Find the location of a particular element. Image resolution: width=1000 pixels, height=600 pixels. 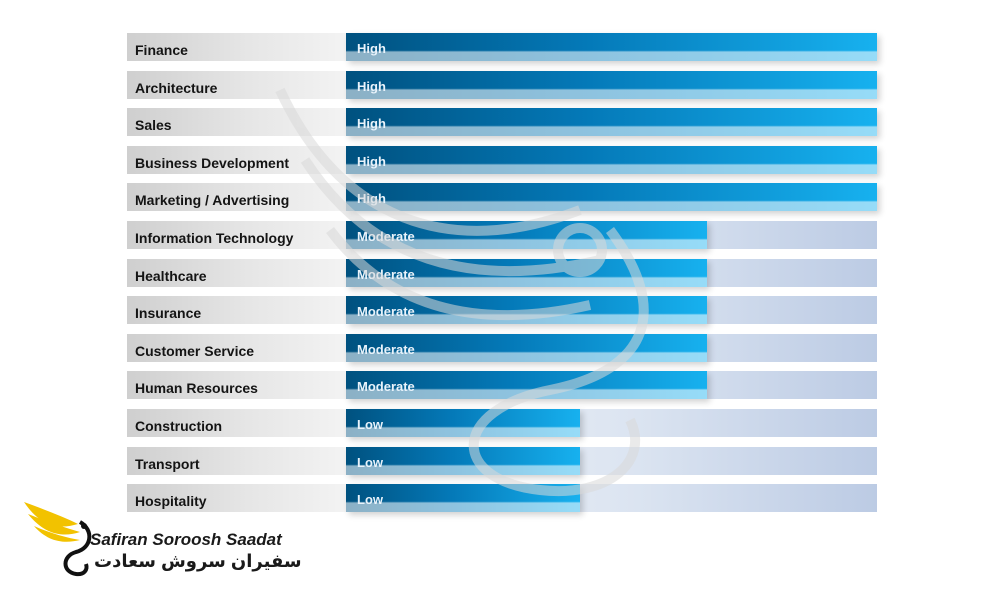

chart-row: Business Development High is located at coordinates (502, 160).